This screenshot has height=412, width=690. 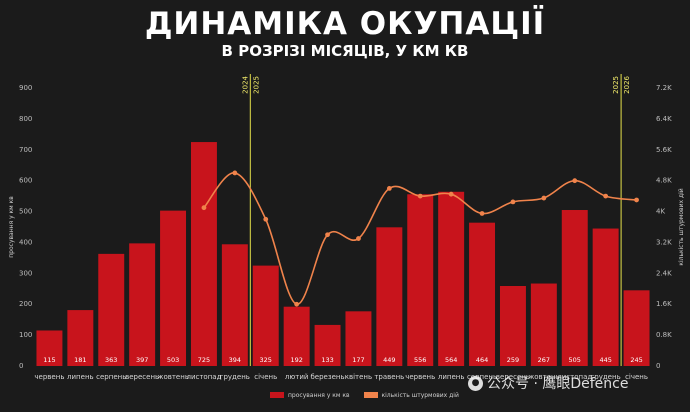 What do you see at coordinates (25, 304) in the screenshot?
I see `y-tick-label: 200` at bounding box center [25, 304].